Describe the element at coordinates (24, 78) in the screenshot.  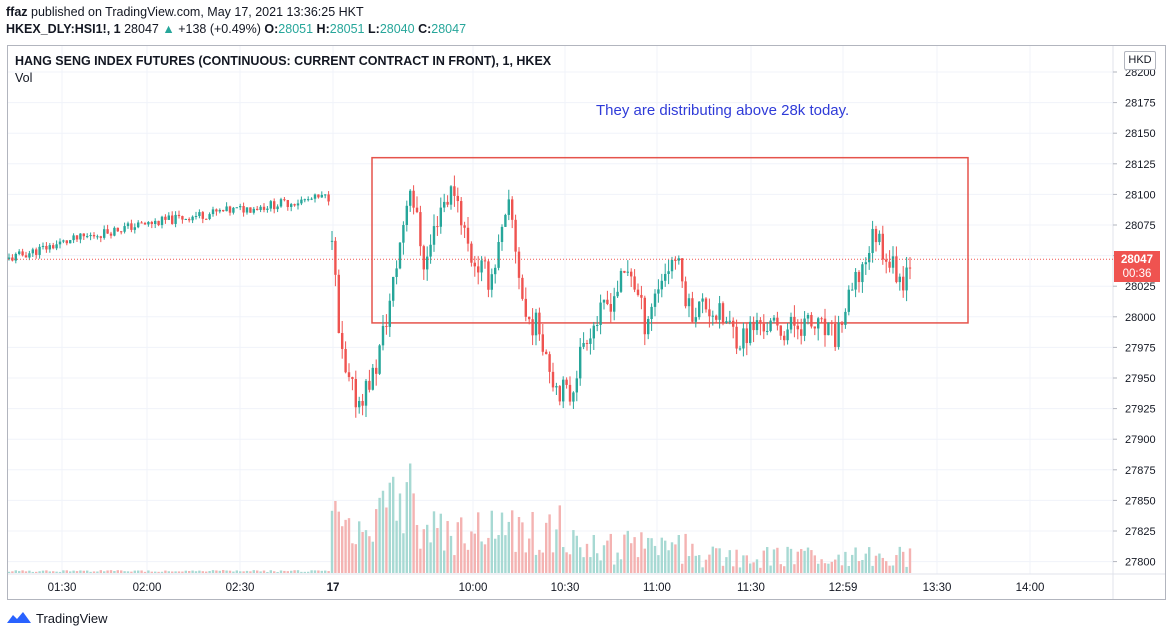
I see `volume-label: Vol` at that location.